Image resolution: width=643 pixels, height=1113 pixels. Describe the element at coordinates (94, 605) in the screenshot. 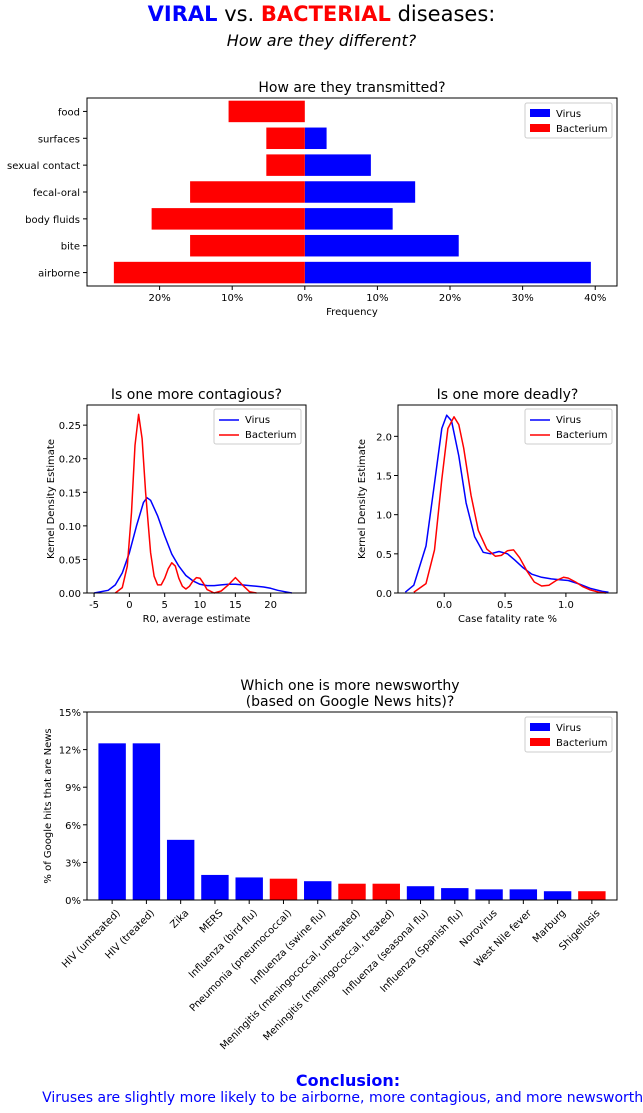

I see `chart2-xtick-label: -5` at that location.